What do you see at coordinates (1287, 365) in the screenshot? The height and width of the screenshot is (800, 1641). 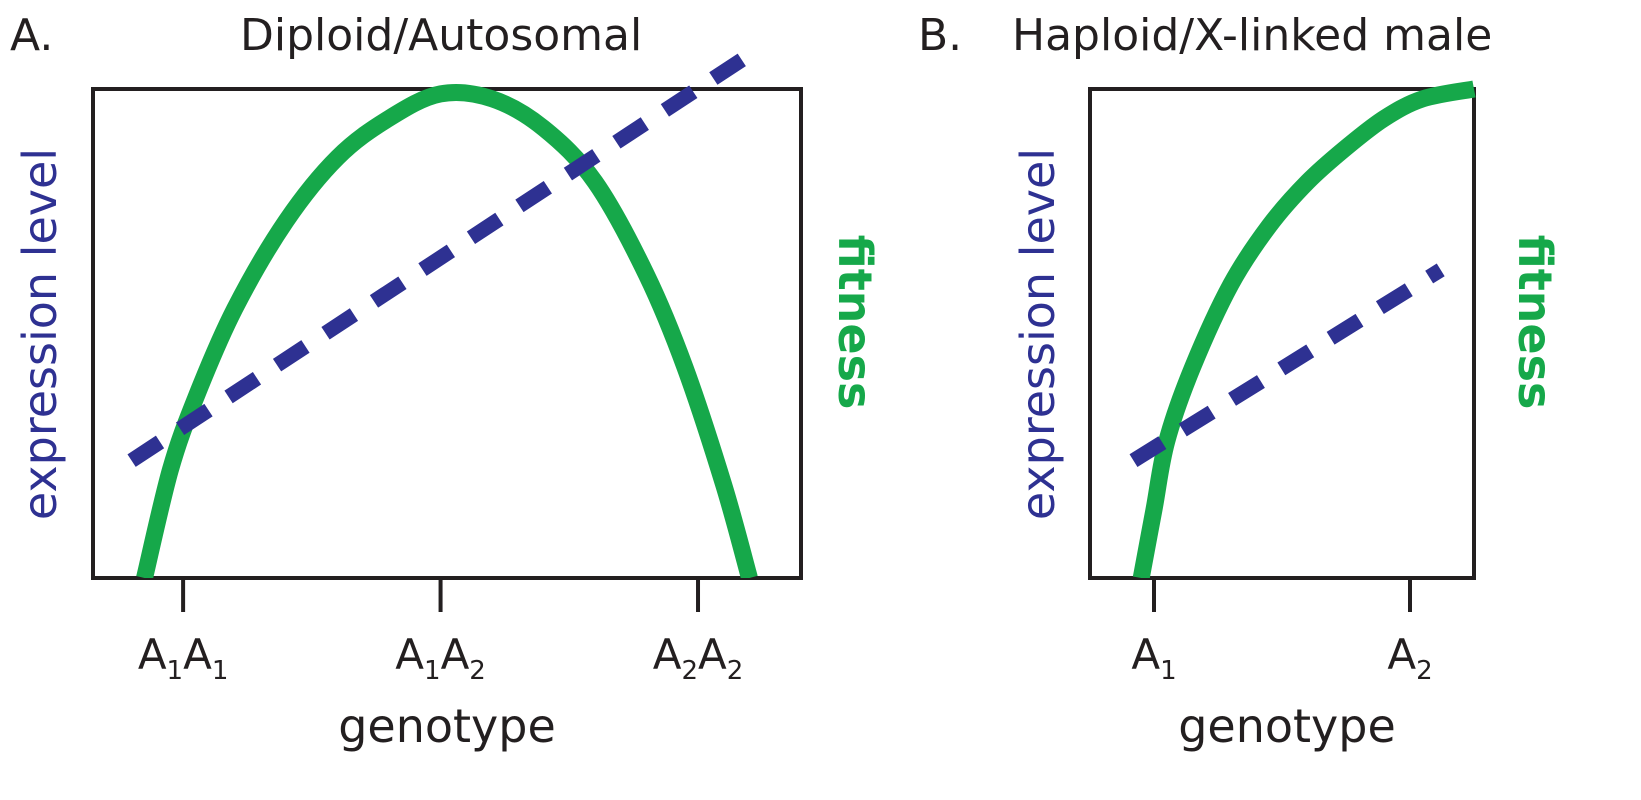 I see `expression-line` at bounding box center [1287, 365].